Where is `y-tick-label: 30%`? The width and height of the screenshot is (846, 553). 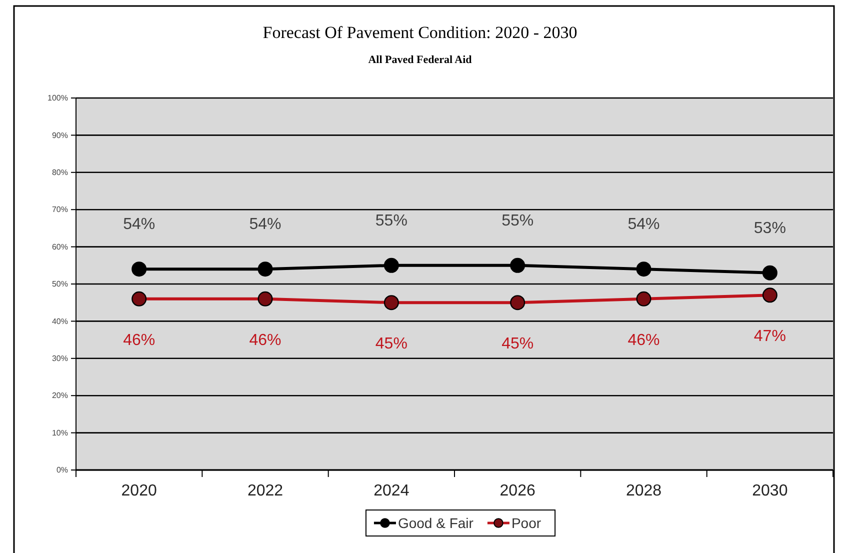
y-tick-label: 30% is located at coordinates (60, 358).